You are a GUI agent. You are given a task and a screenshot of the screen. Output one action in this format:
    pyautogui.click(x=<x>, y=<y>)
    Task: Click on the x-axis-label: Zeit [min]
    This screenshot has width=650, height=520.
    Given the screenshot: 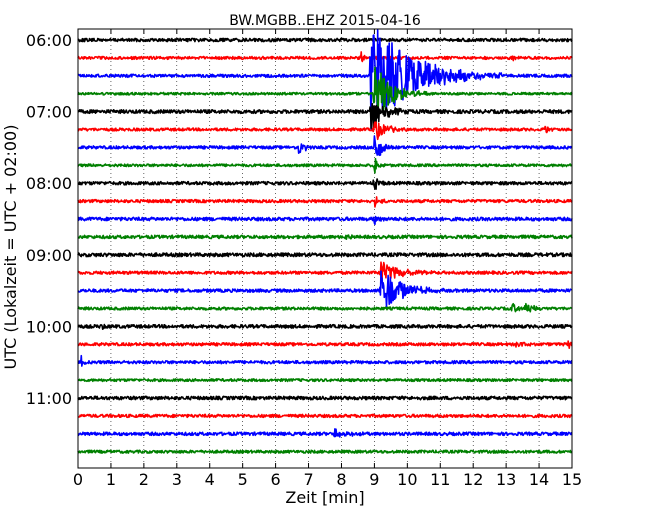 What is the action you would take?
    pyautogui.click(x=324, y=497)
    